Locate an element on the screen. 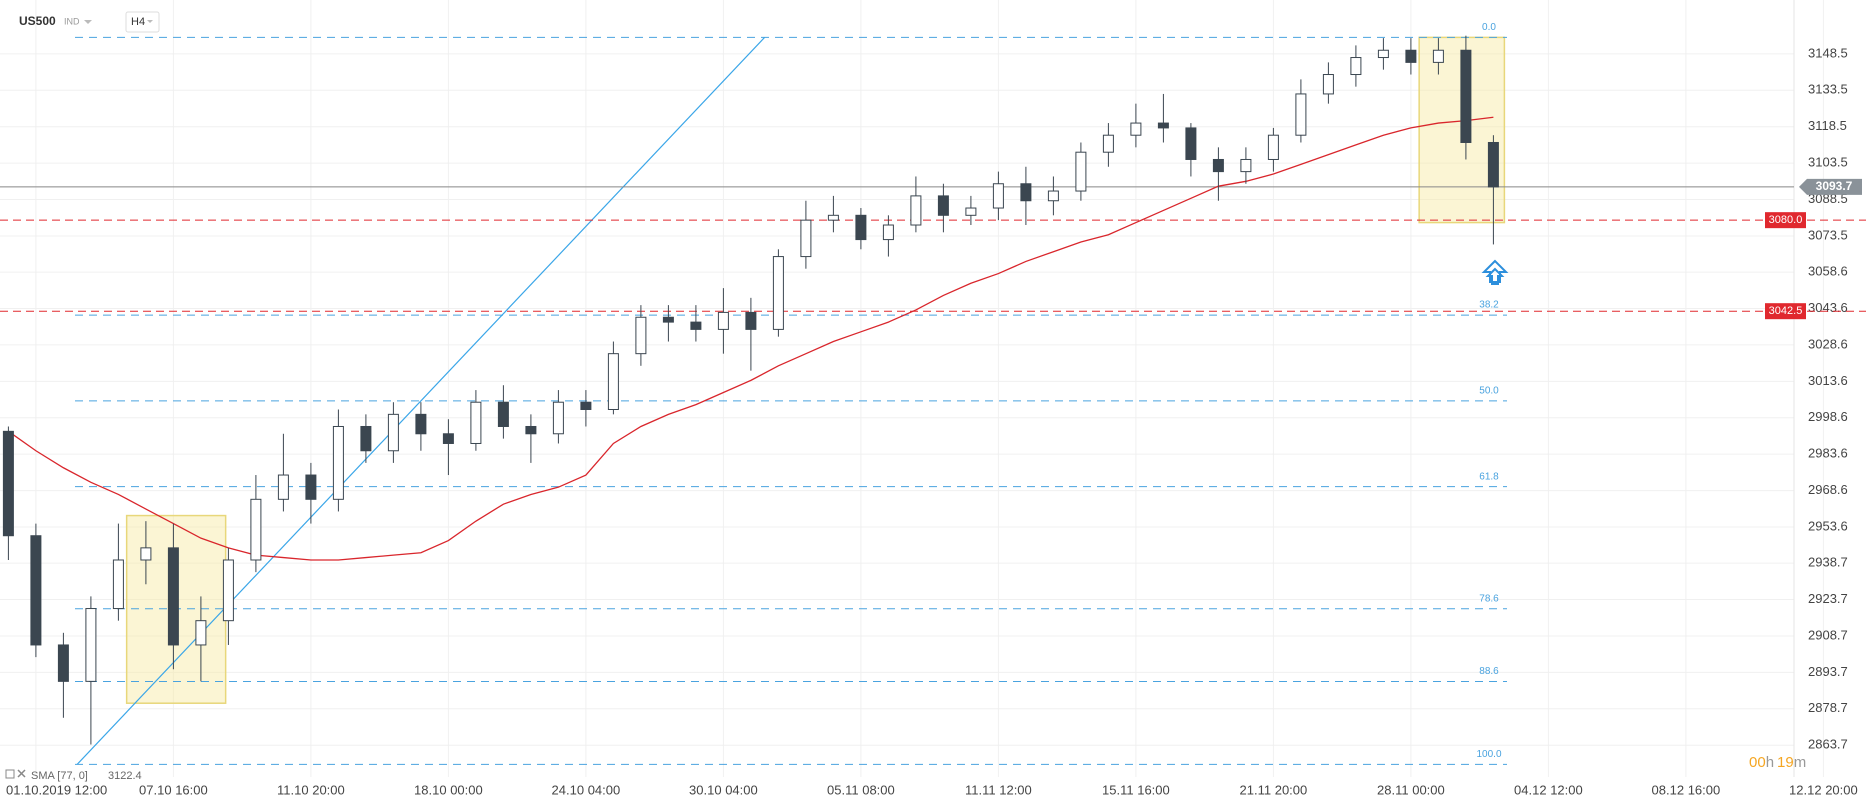 This screenshot has width=1866, height=805. symbol: US500 is located at coordinates (37, 21).